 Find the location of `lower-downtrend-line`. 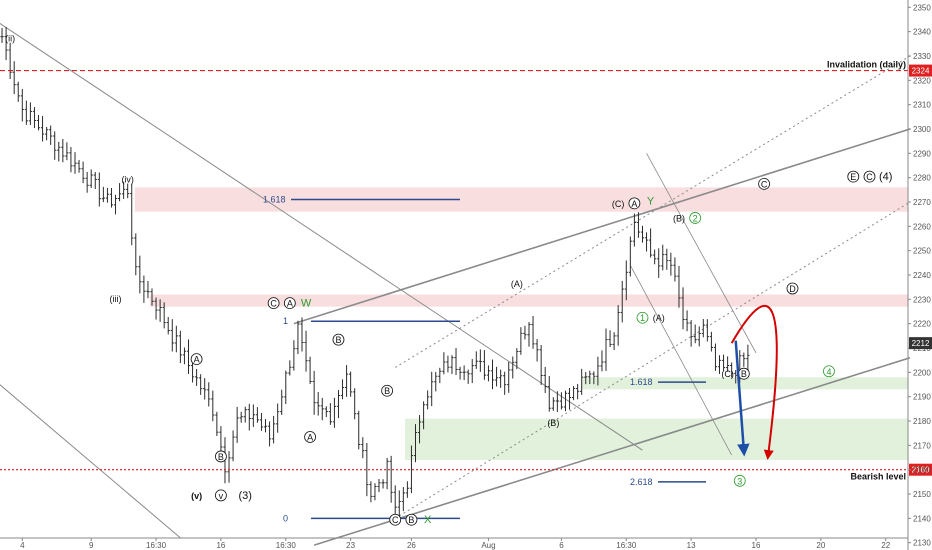

lower-downtrend-line is located at coordinates (90, 461).